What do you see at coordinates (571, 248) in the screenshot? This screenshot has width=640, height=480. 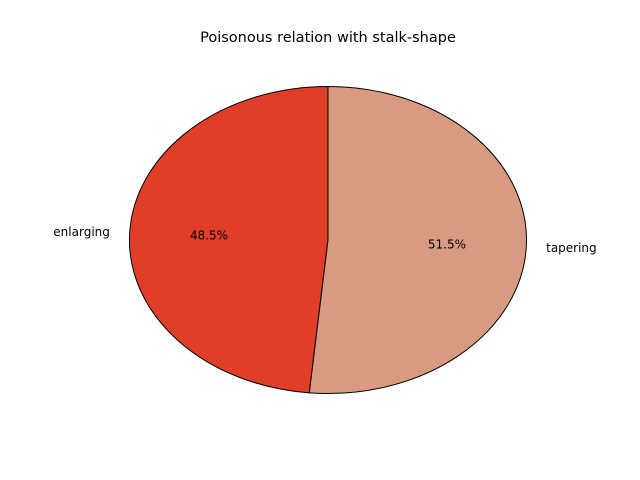 I see `slice-label-tapering: tapering` at bounding box center [571, 248].